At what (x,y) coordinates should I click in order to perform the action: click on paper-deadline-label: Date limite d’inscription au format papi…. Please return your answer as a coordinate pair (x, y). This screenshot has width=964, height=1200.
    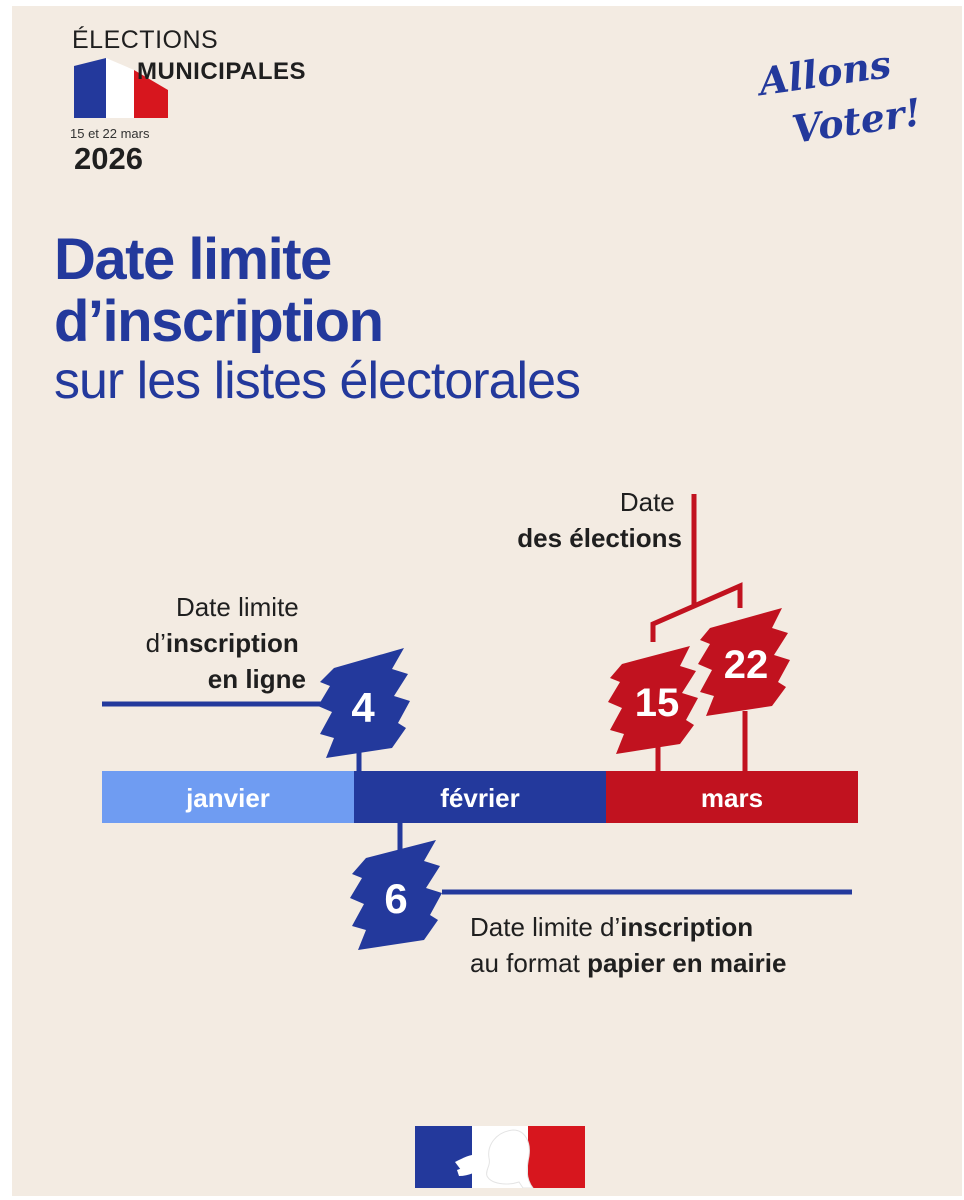
    Looking at the image, I should click on (628, 945).